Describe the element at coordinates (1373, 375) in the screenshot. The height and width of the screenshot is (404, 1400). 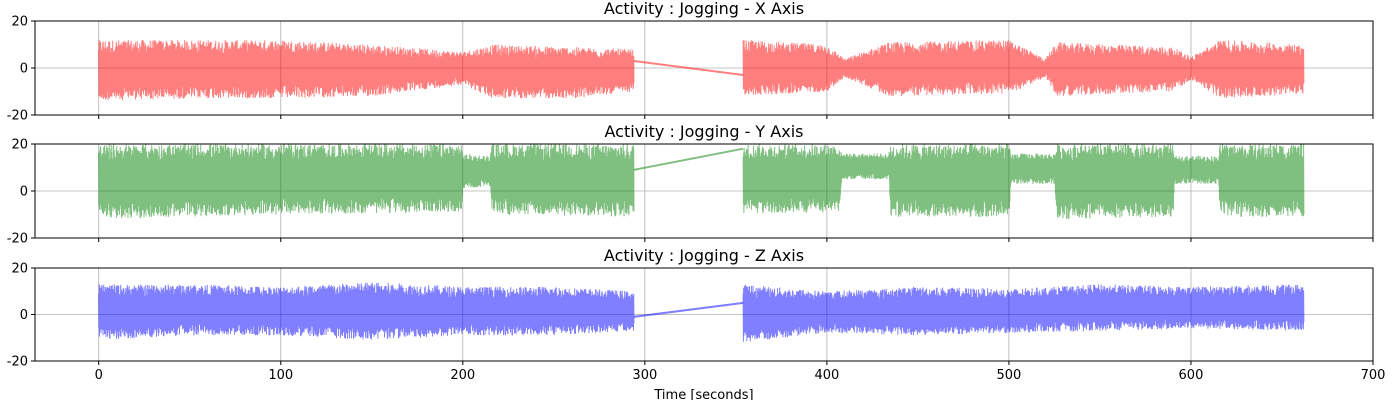
I see `x-tick-label: 700` at that location.